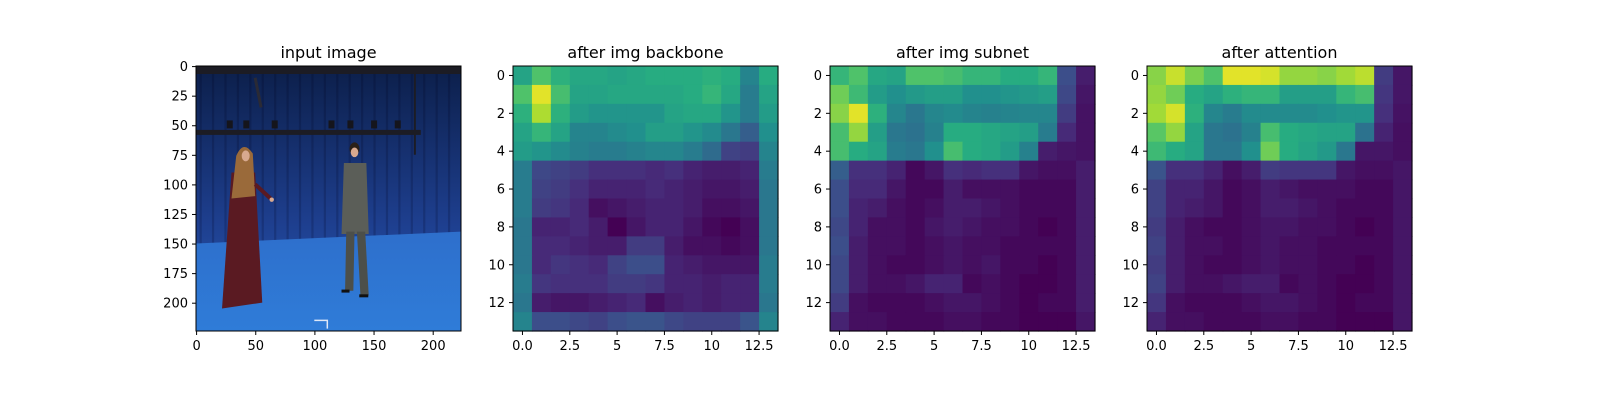  What do you see at coordinates (179, 156) in the screenshot?
I see `y-tick-label: 75` at bounding box center [179, 156].